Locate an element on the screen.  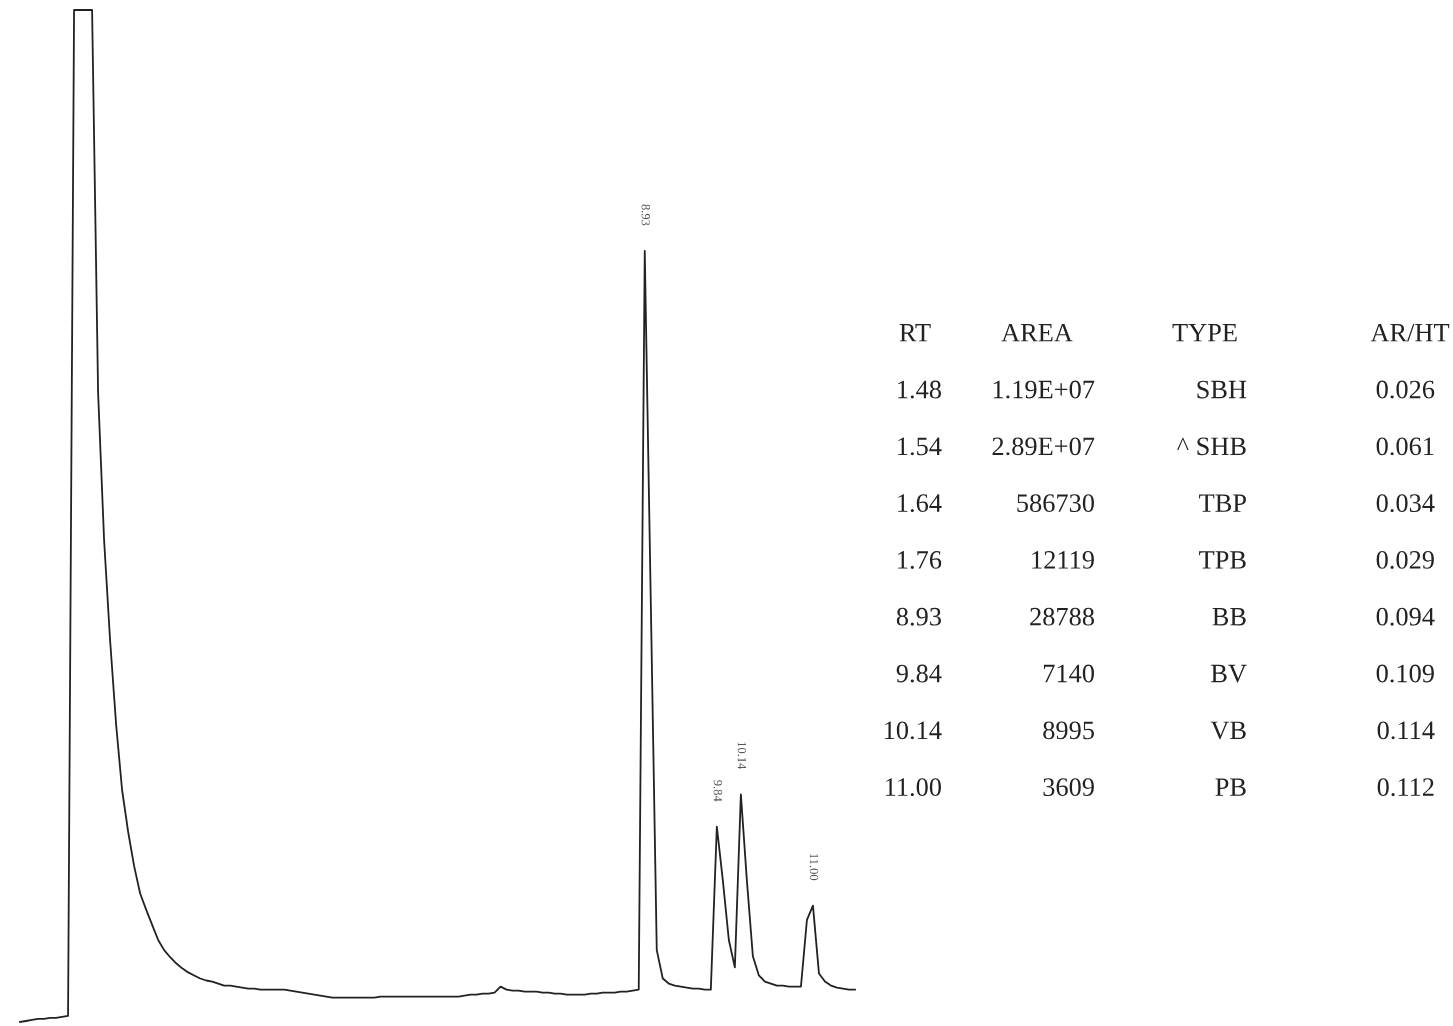
text: 10.14 is located at coordinates (913, 730).